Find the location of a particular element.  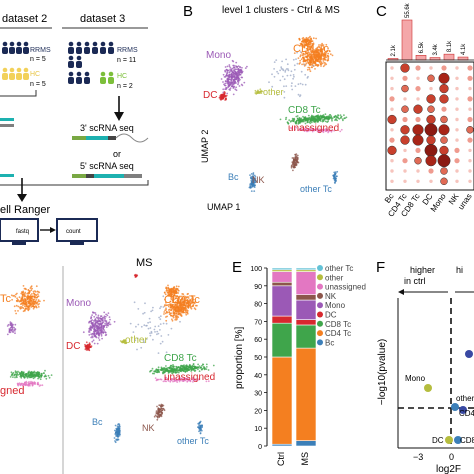

cluster-size-label: 2.1k is located at coordinates (394, 50).